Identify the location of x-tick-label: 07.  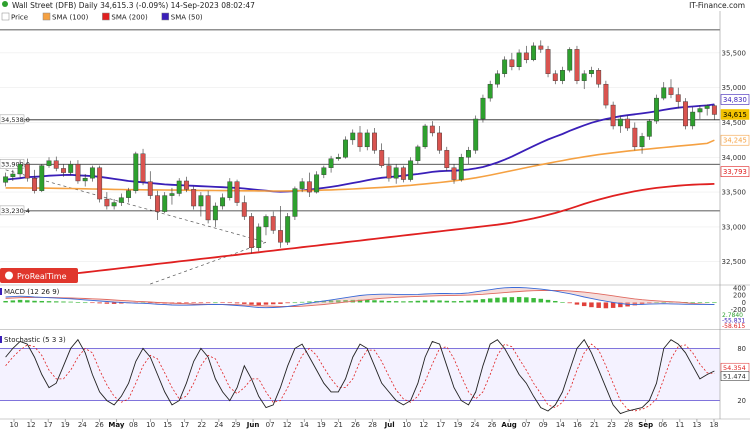
(270, 425).